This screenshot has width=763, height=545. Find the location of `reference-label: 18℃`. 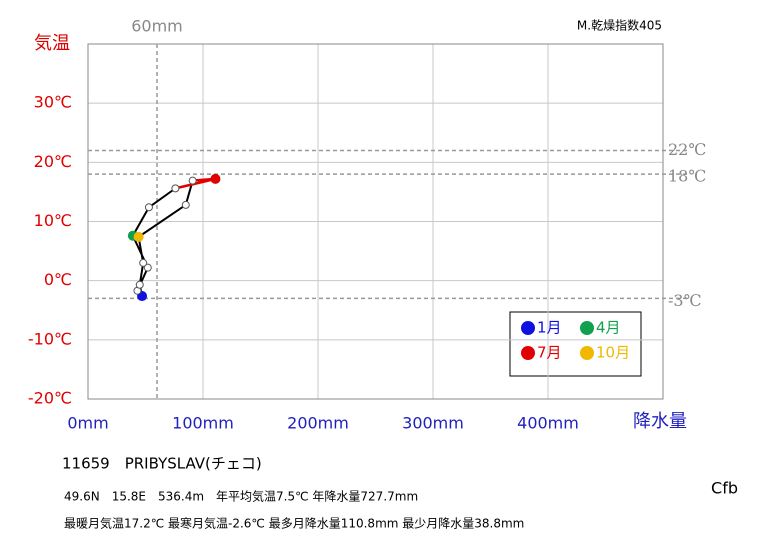

reference-label: 18℃ is located at coordinates (687, 176).